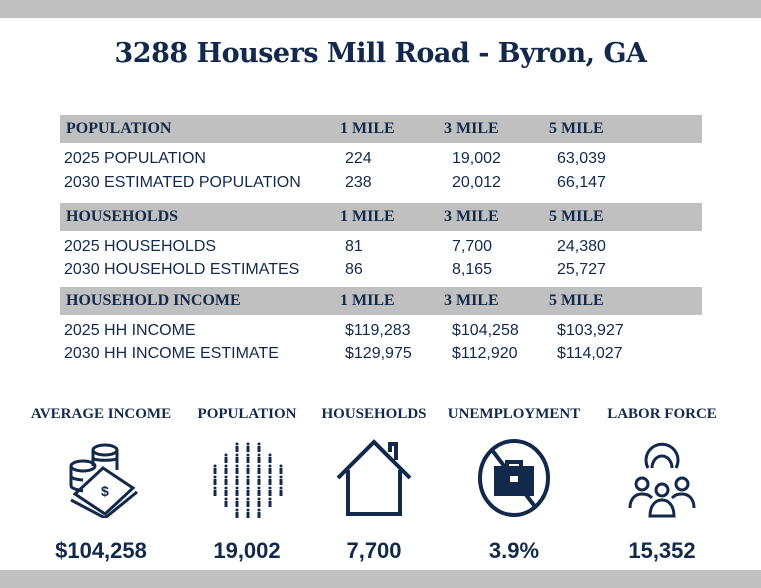  I want to click on cell-value: 7,700, so click(472, 246).